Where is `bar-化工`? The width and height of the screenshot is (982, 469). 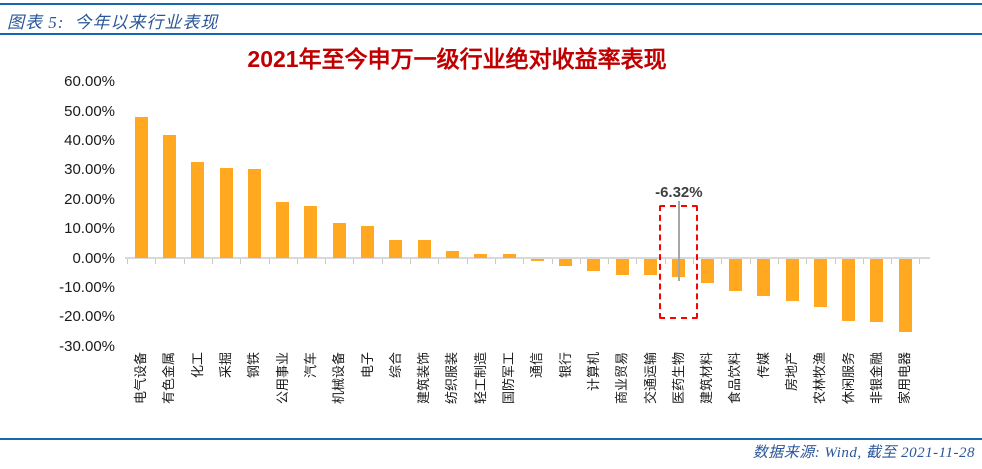
bar-化工 is located at coordinates (198, 210).